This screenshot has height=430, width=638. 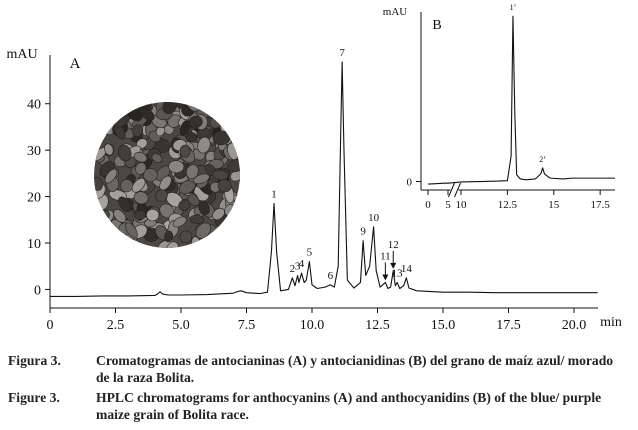 I want to click on x-axis-label: min, so click(x=611, y=322).